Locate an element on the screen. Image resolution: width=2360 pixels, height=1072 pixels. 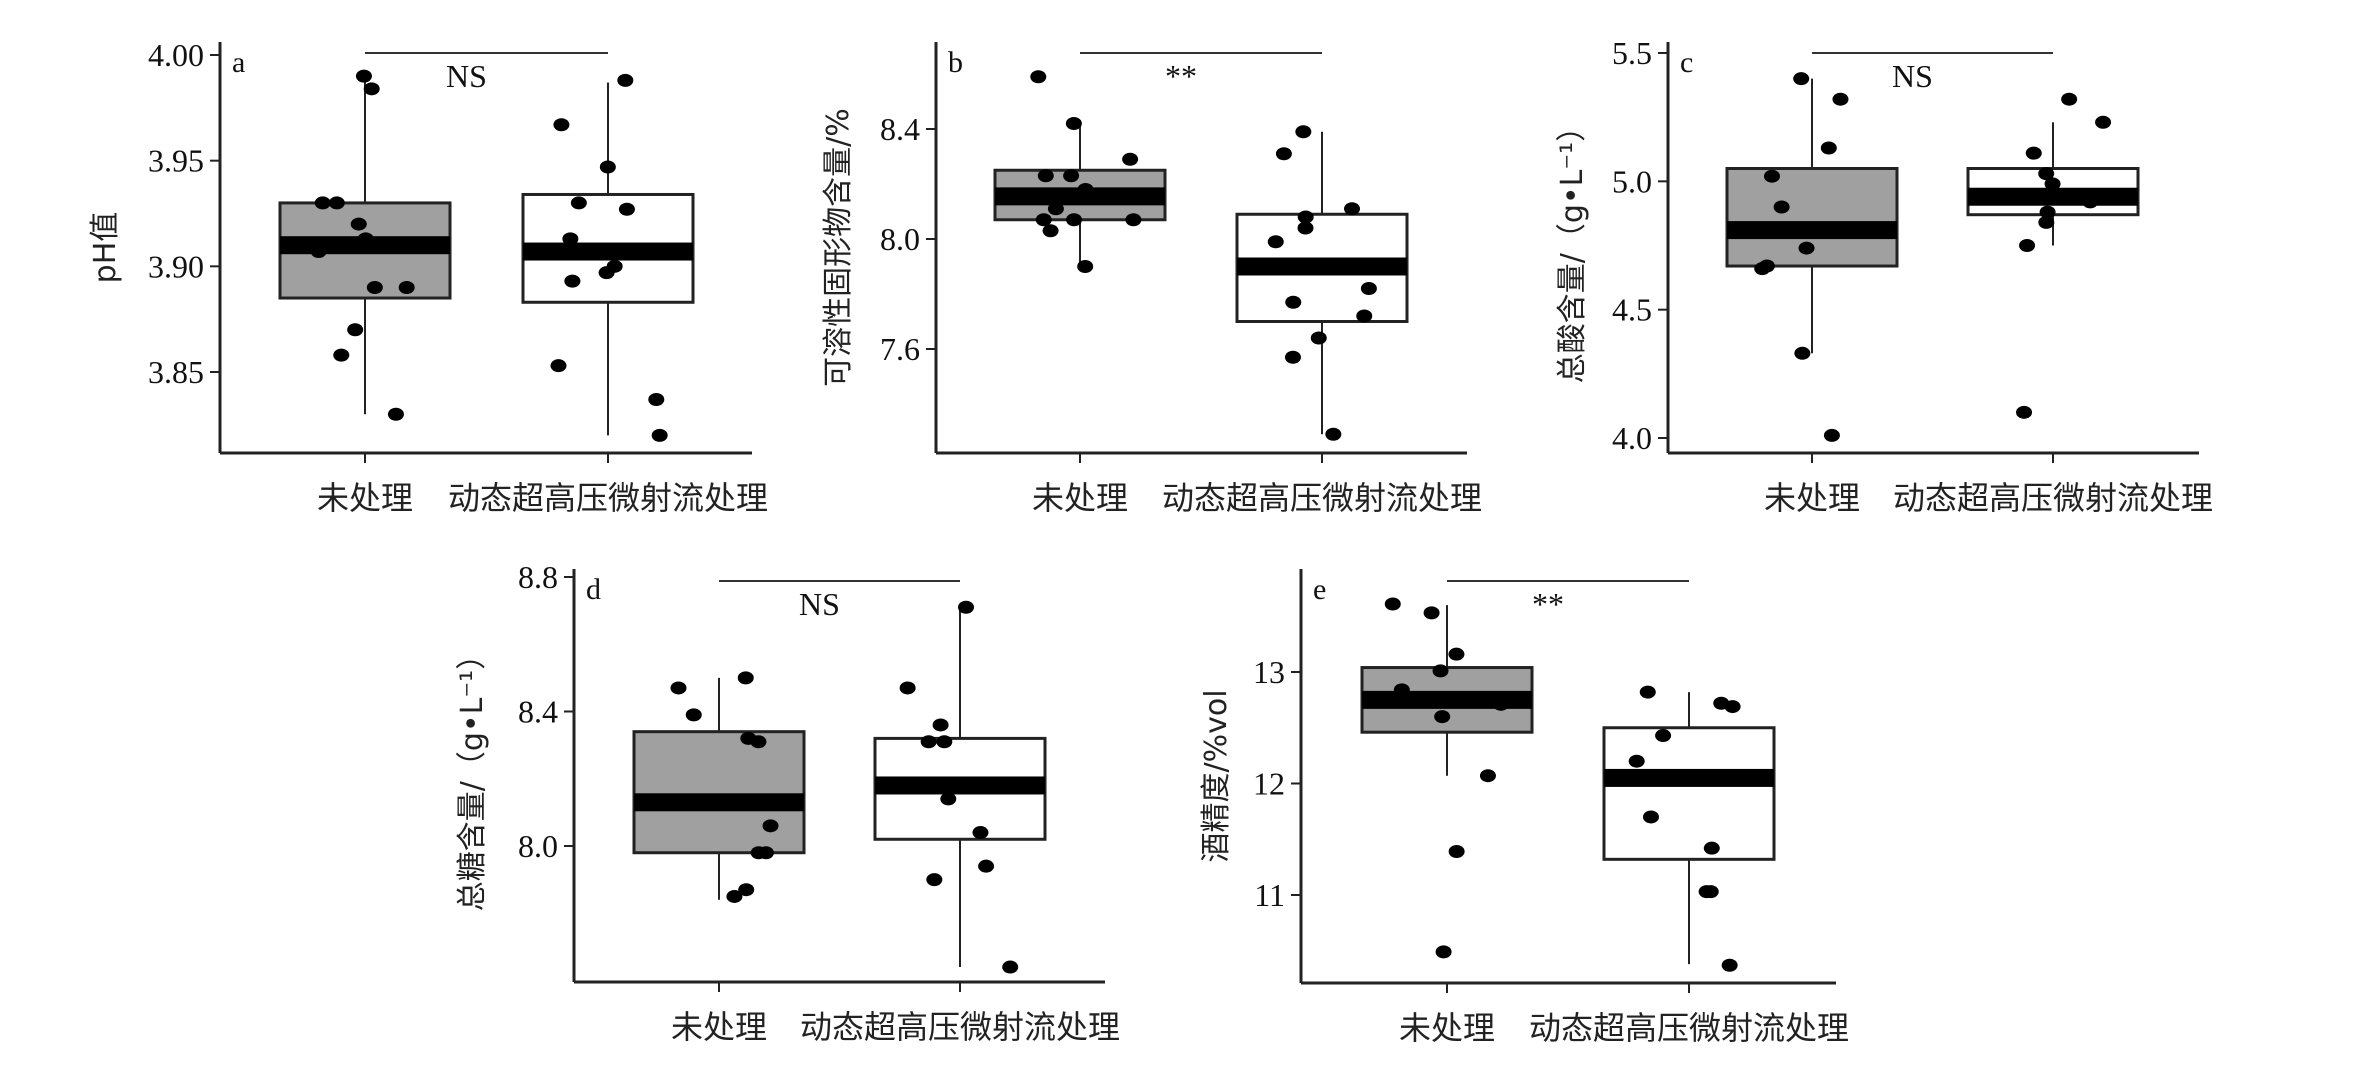
y-axis-label: 酒精度/%vol is located at coordinates (1216, 775).